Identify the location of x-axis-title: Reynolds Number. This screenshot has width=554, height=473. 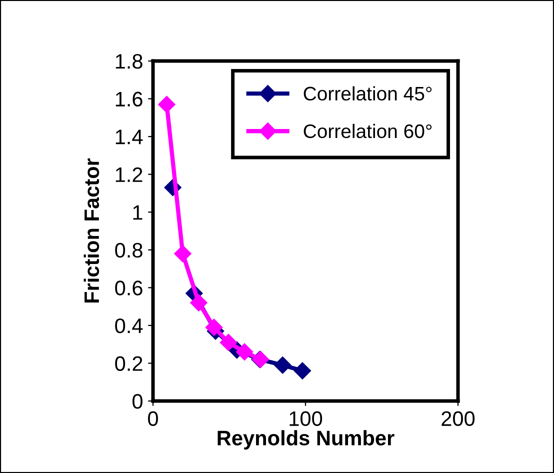
(306, 440).